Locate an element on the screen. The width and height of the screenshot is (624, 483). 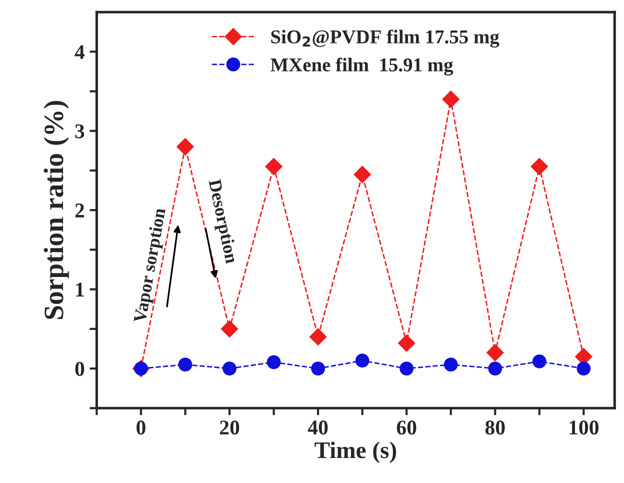
y-axis-title: Sorption ratio (%) is located at coordinates (56, 209).